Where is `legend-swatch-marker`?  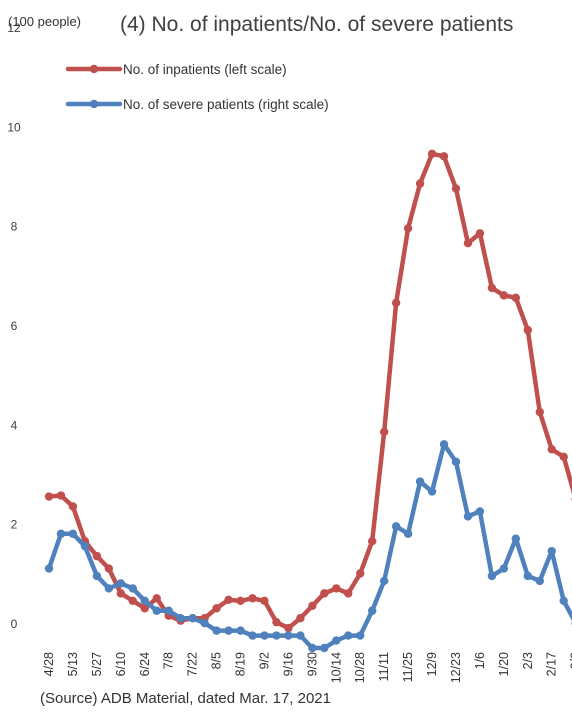 legend-swatch-marker is located at coordinates (94, 104).